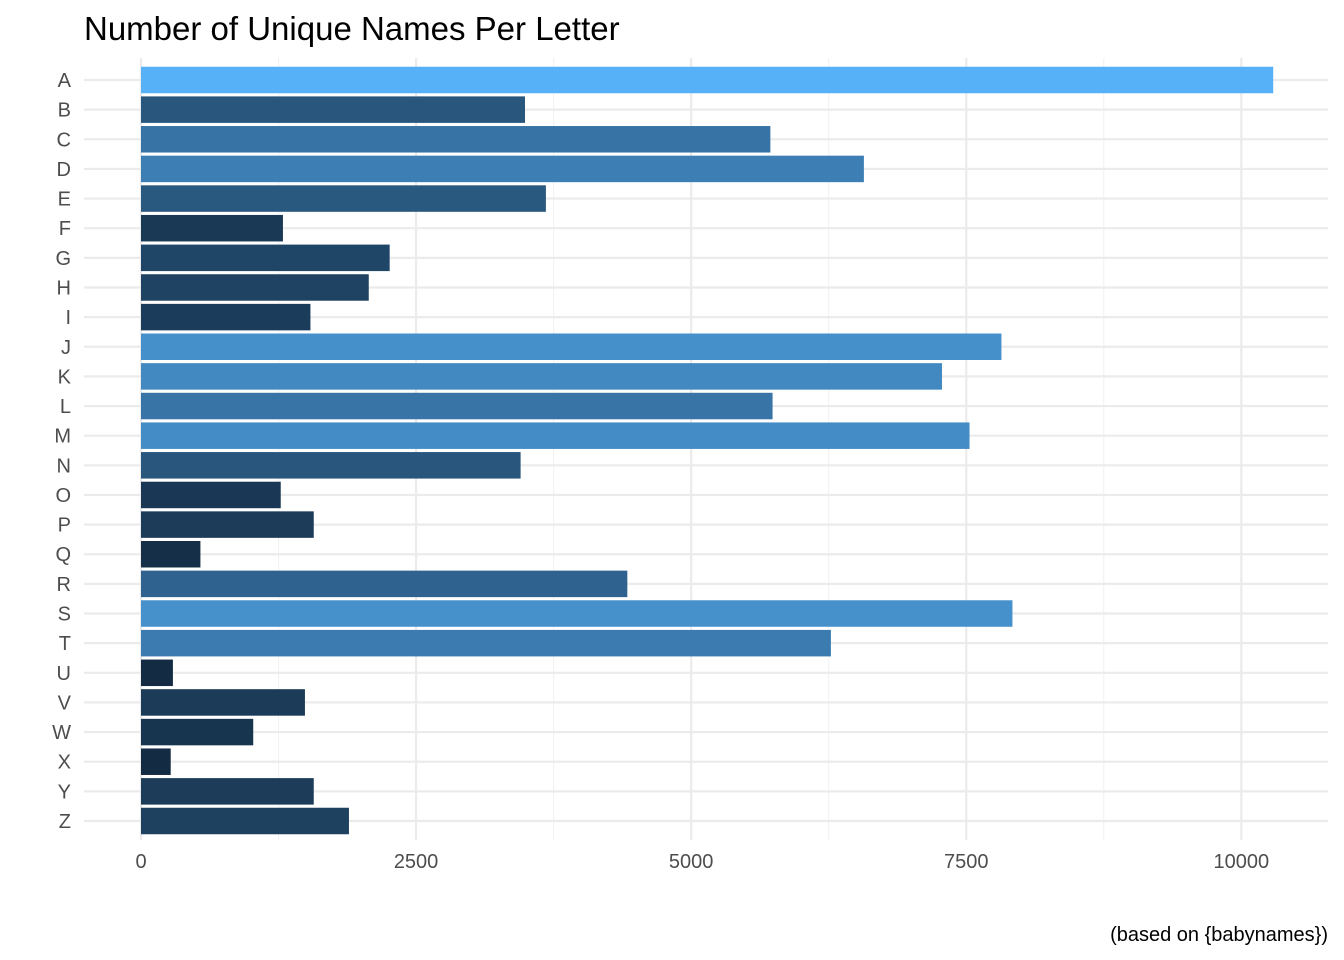  I want to click on bar-r, so click(384, 584).